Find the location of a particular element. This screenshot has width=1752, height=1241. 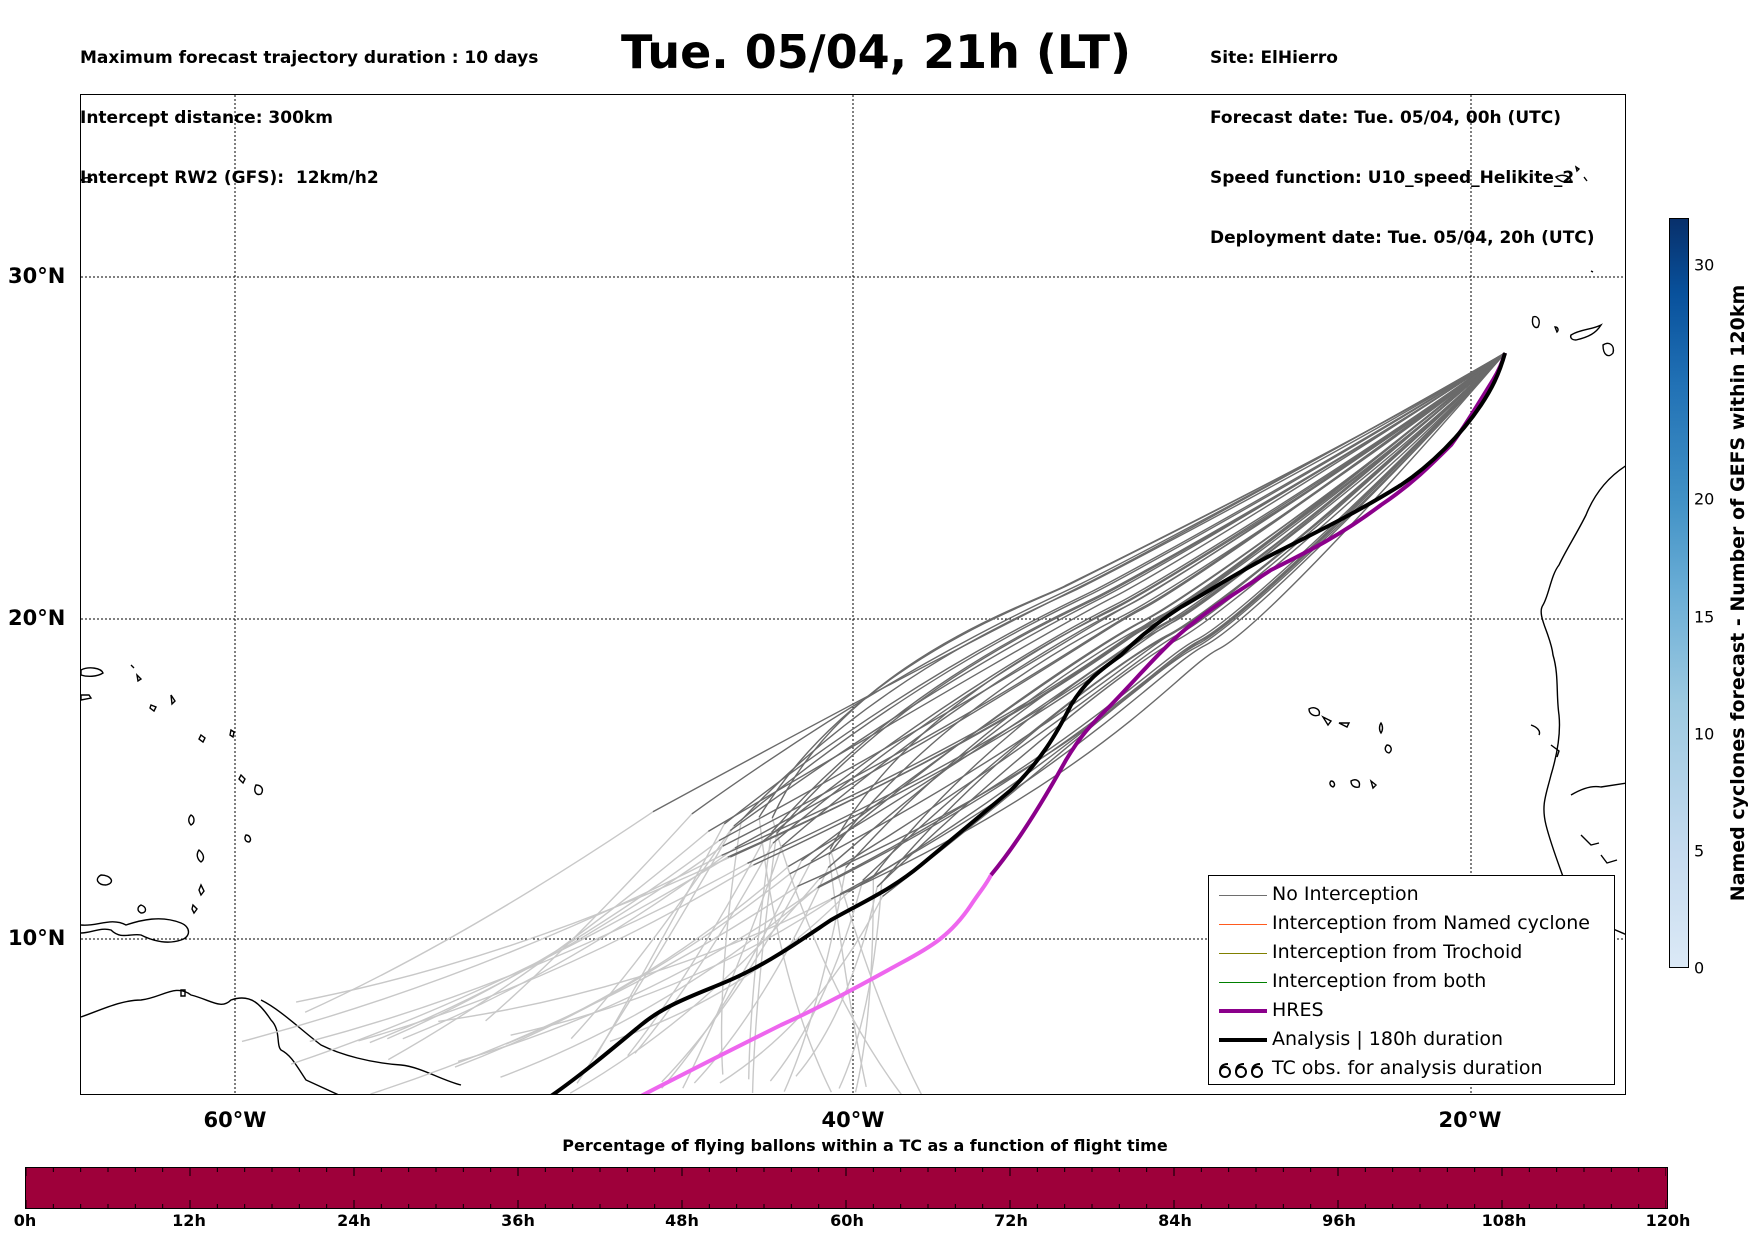

colorbar-tick: 30 is located at coordinates (1704, 265).